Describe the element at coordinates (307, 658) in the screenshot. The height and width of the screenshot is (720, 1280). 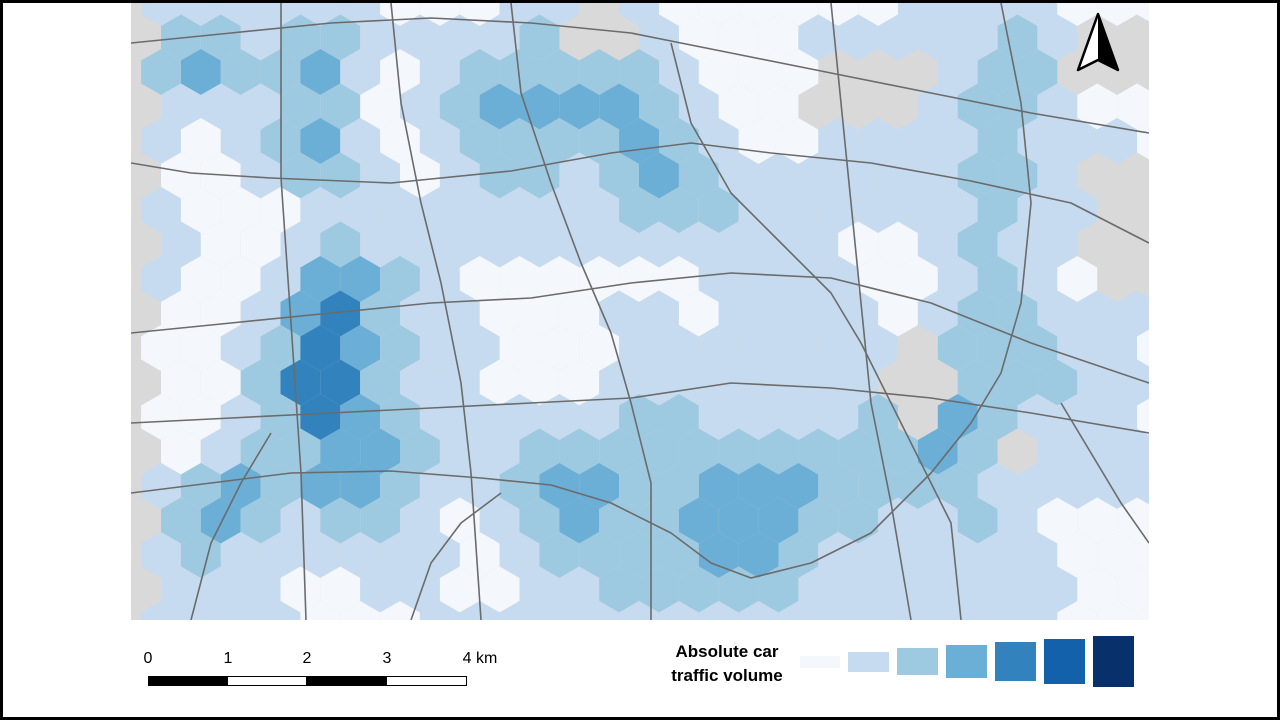
I see `scale-label-2: 2` at that location.